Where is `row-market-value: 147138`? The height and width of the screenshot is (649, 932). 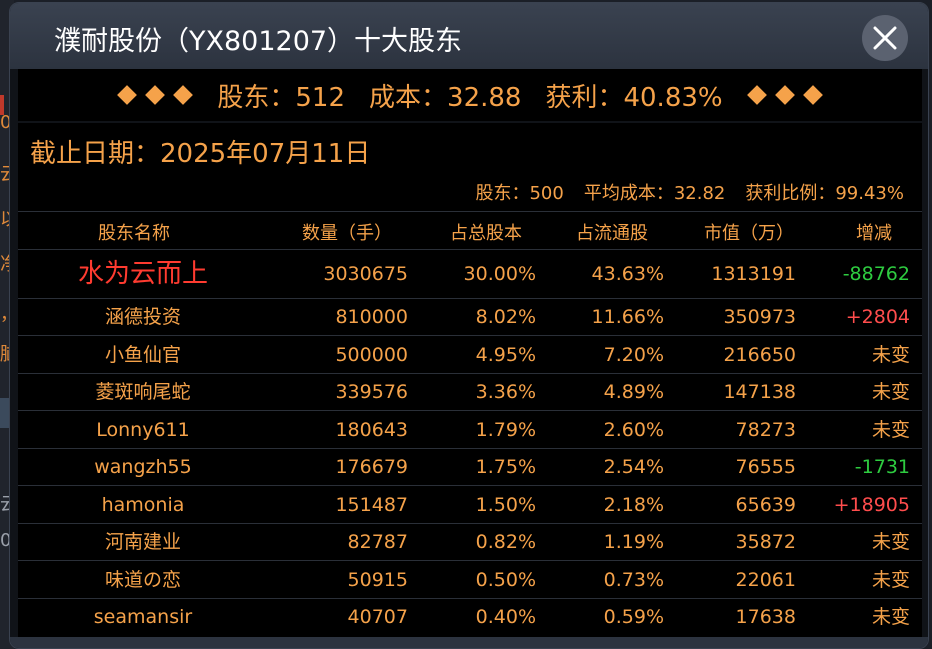
row-market-value: 147138 is located at coordinates (759, 392).